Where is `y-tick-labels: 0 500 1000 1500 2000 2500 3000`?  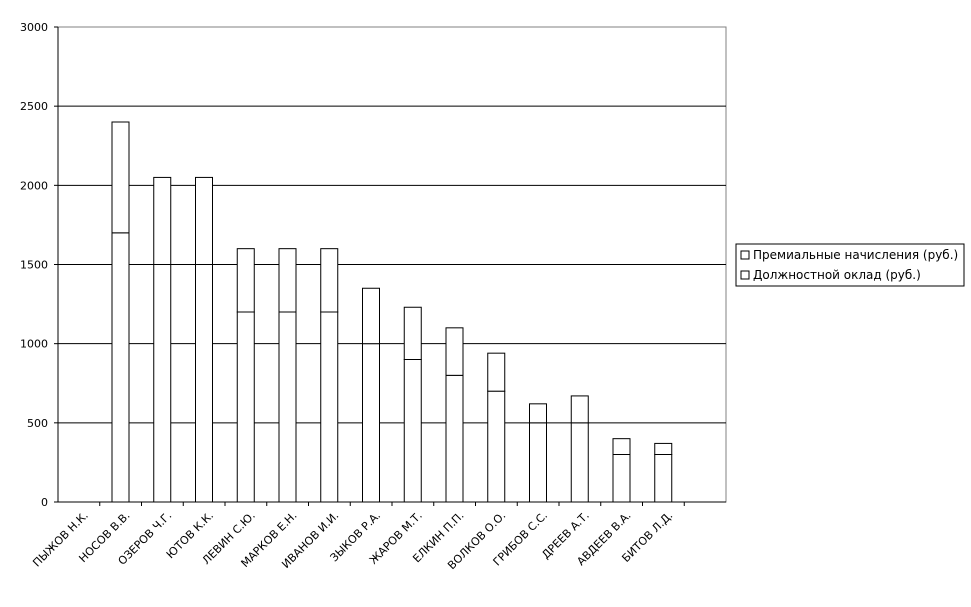 y-tick-labels: 0 500 1000 1500 2000 2500 3000 is located at coordinates (34, 265).